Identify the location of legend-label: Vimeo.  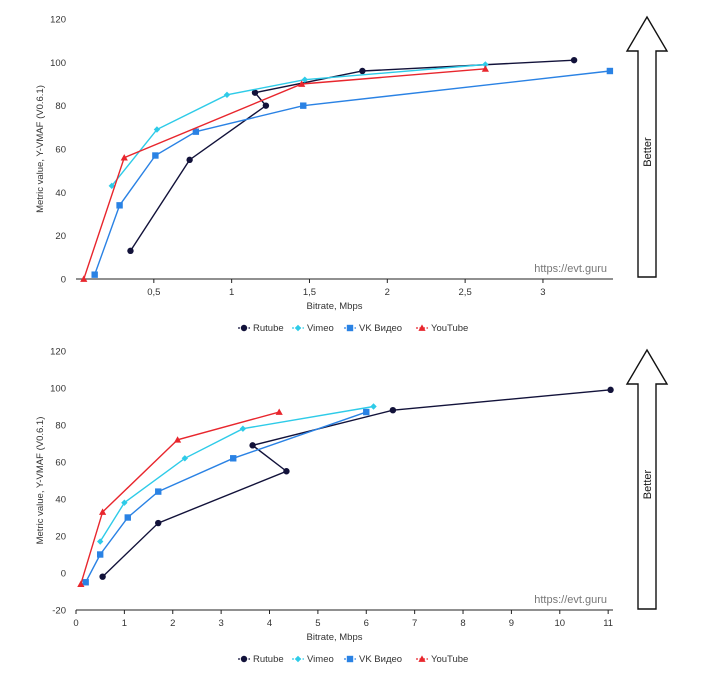
(320, 328).